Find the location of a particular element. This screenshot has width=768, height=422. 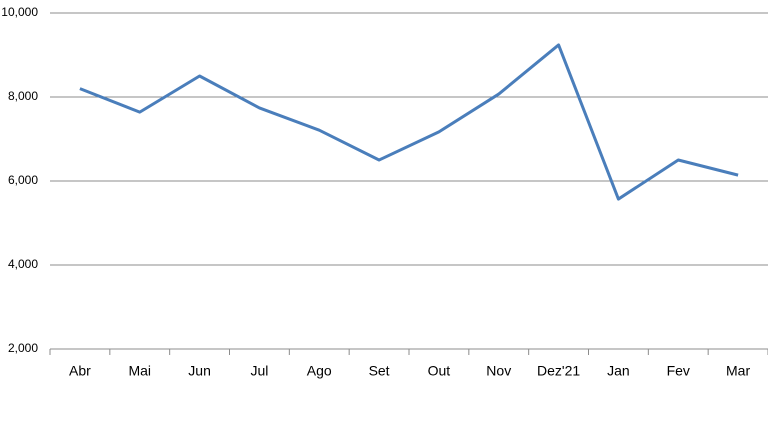

y-tick-label: 2,000 is located at coordinates (23, 348).